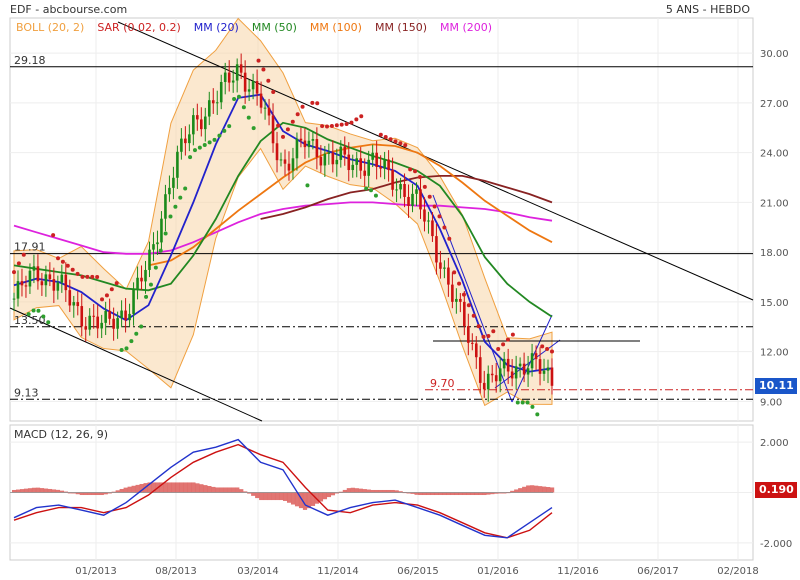  Describe the element at coordinates (776, 544) in the screenshot. I see `macd-tick-label: -2.000` at that location.